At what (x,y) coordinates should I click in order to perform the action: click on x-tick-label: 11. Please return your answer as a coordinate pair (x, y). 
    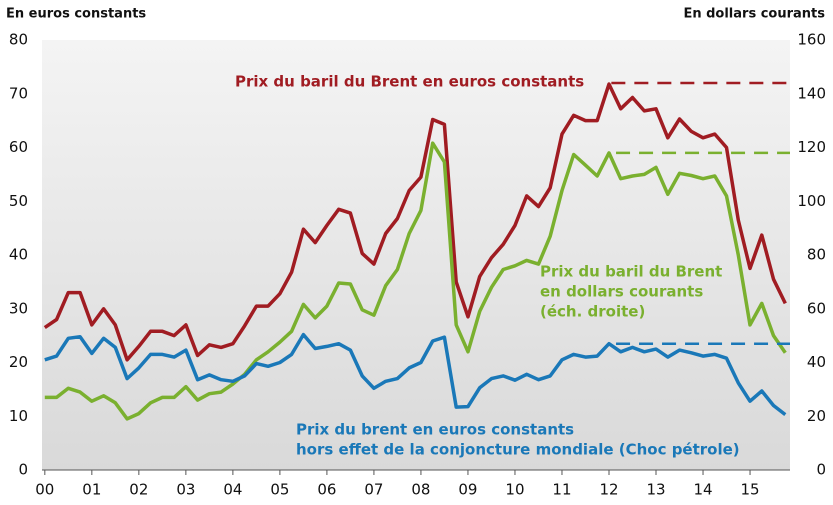
    Looking at the image, I should click on (561, 490).